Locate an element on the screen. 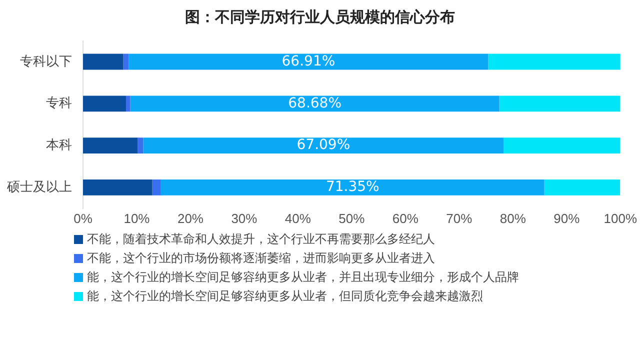  x-tick-label: 30% is located at coordinates (244, 218).